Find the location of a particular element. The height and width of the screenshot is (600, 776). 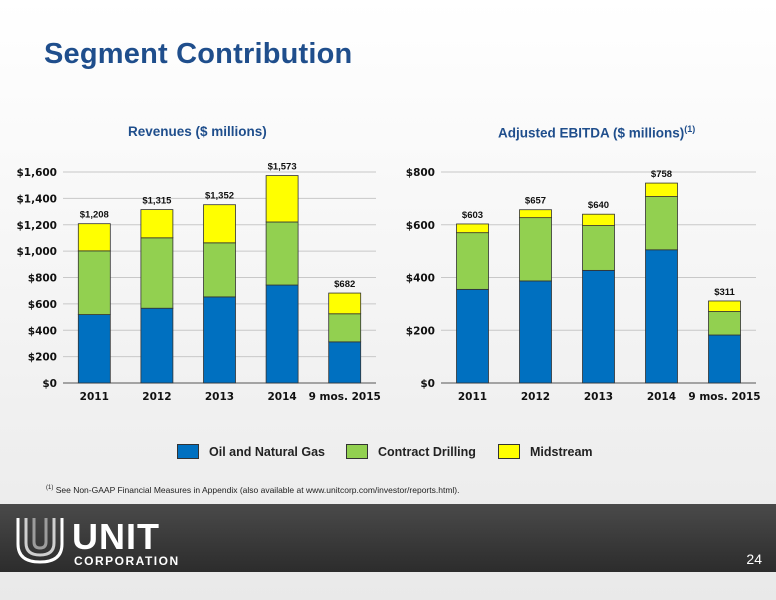

ebitda-y-tick-label: $800 is located at coordinates (420, 173).